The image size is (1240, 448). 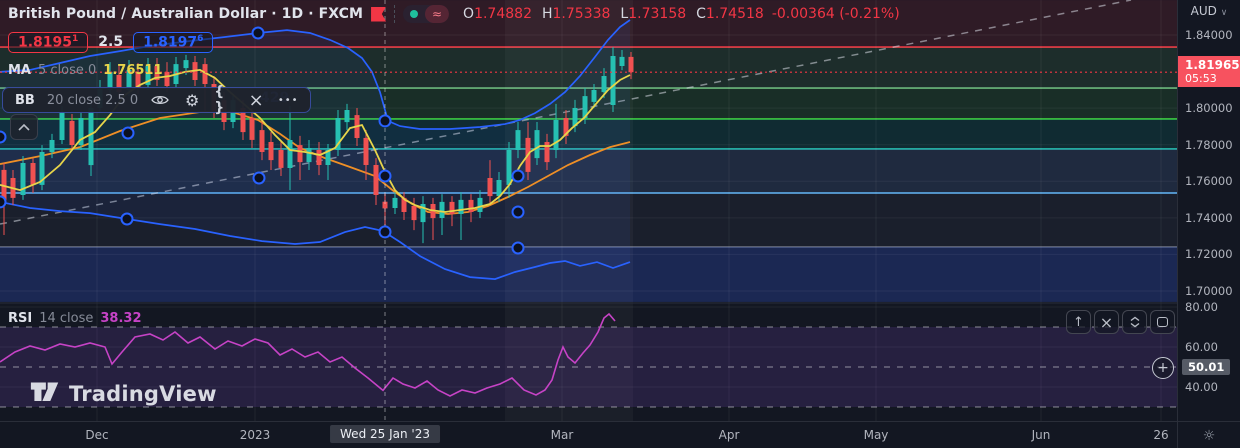 I want to click on source-code-braces-icon: { }, so click(x=219, y=100).